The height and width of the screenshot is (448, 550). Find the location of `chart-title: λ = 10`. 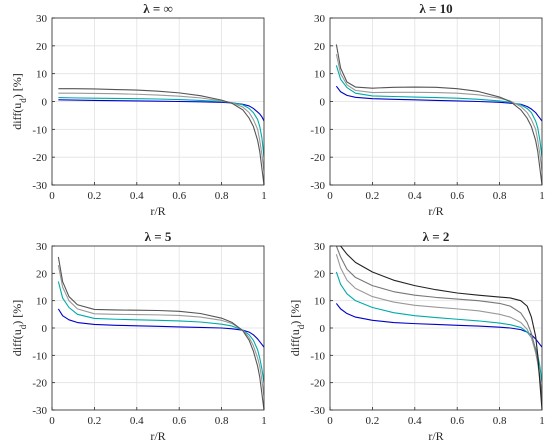

chart-title: λ = 10 is located at coordinates (435, 8).